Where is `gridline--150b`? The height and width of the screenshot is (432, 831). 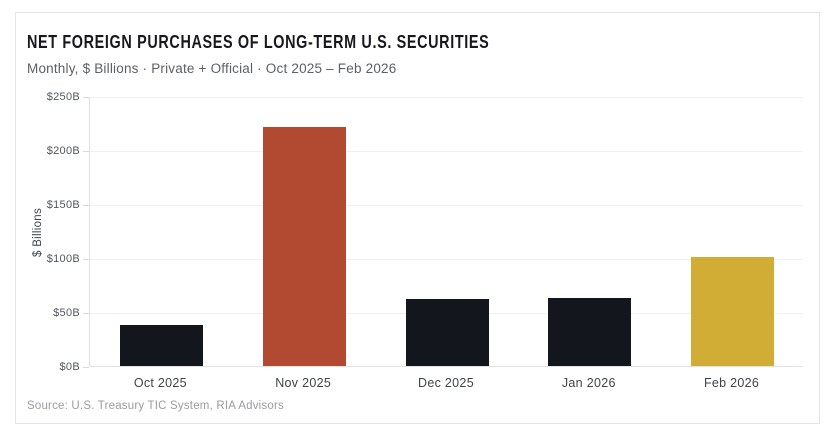
gridline--150b is located at coordinates (446, 205).